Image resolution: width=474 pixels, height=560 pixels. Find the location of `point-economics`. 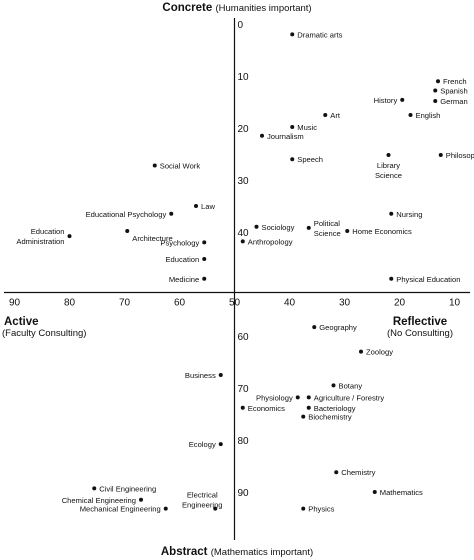

point-economics is located at coordinates (242, 407).